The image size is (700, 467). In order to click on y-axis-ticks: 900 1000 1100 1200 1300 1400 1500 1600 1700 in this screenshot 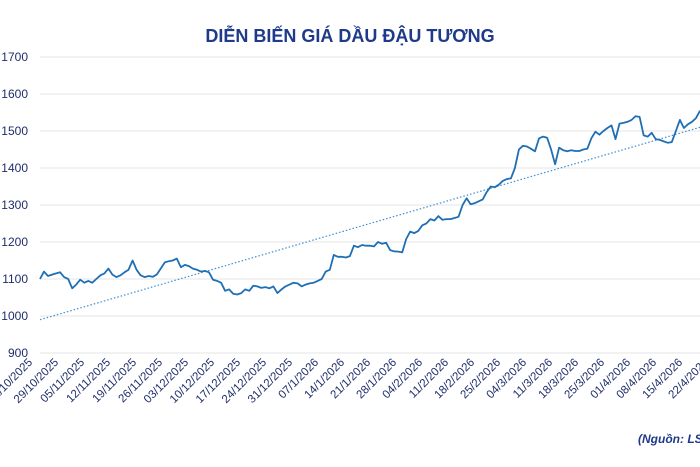, I will do `click(14, 205)`.